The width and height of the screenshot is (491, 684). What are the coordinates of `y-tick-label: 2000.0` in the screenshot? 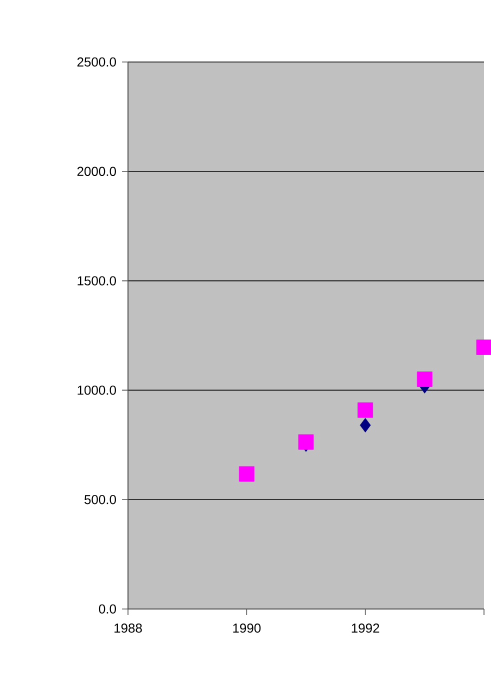 It's located at (96, 171).